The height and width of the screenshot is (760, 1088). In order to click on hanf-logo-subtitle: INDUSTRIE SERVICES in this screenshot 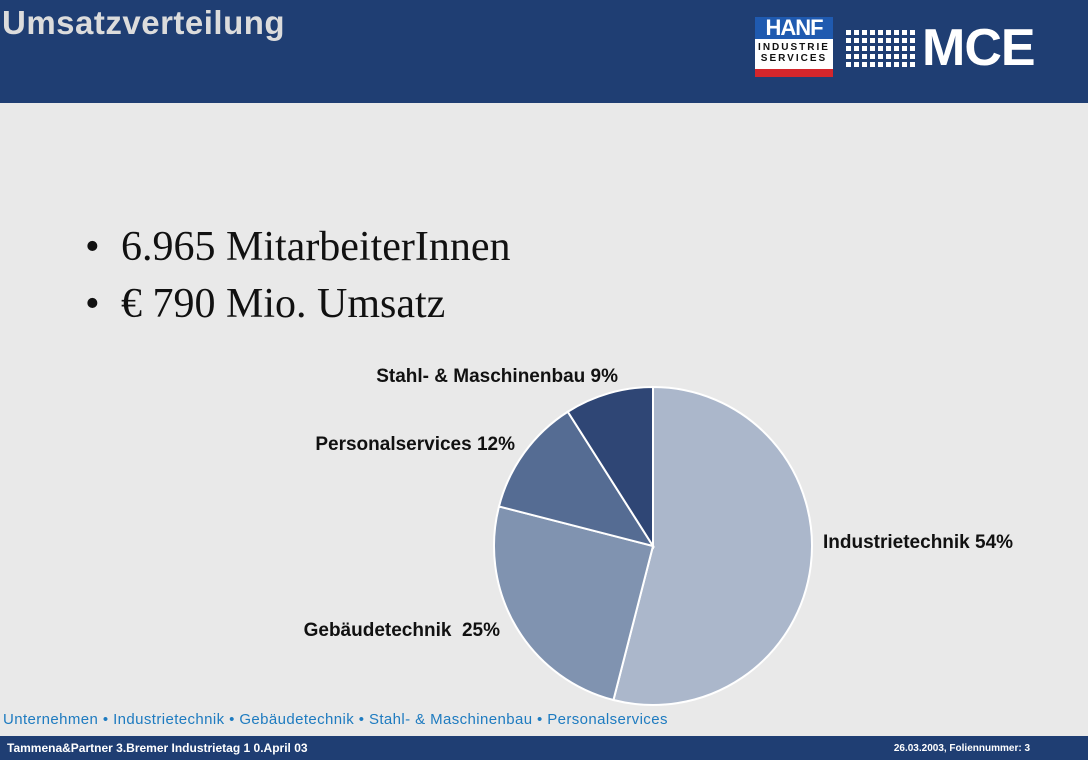, I will do `click(794, 54)`.